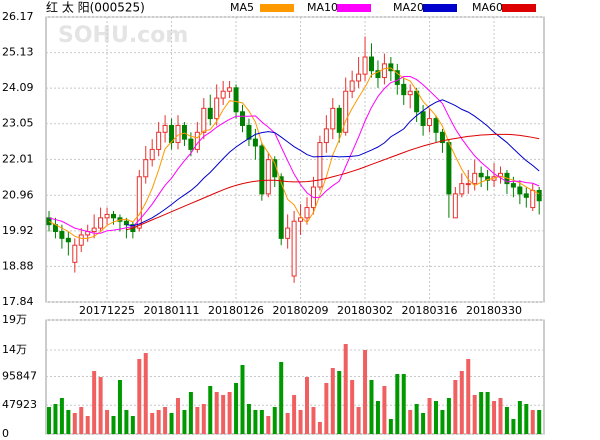 The height and width of the screenshot is (440, 600). Describe the element at coordinates (5, 433) in the screenshot. I see `y-tick-label: 0` at that location.